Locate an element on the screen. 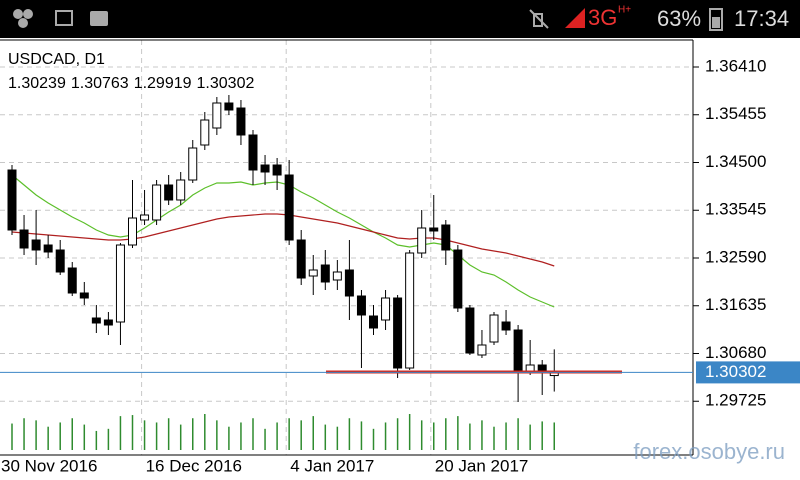  ohlc-value: 1.29919 is located at coordinates (163, 83).